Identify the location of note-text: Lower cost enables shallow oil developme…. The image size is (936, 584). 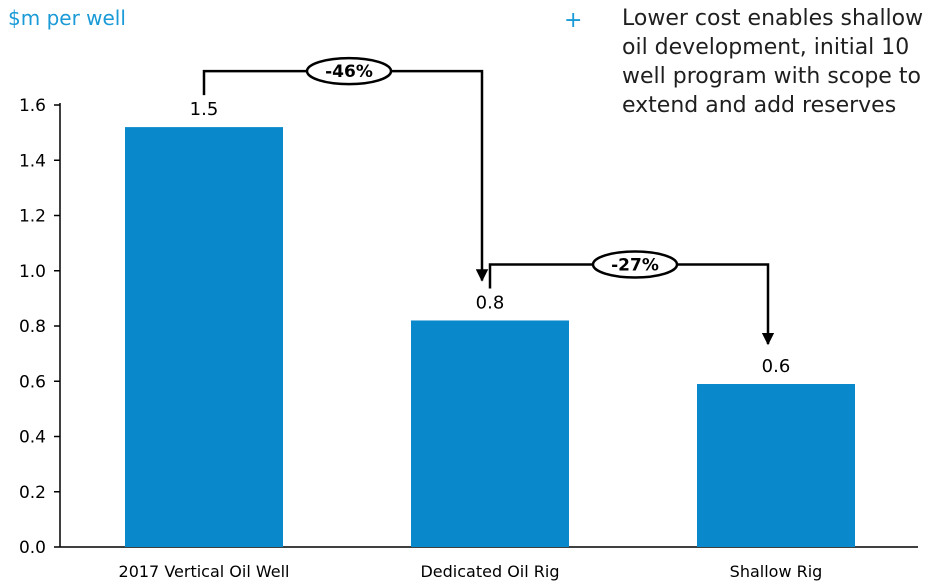
(773, 62).